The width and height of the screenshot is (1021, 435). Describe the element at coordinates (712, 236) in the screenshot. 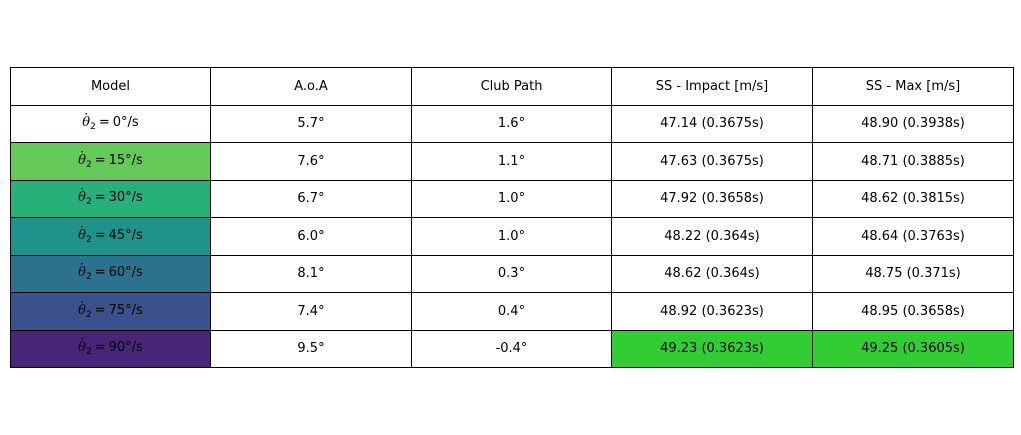

I see `ss-impact-cell: 48.22 (0.364s)` at that location.